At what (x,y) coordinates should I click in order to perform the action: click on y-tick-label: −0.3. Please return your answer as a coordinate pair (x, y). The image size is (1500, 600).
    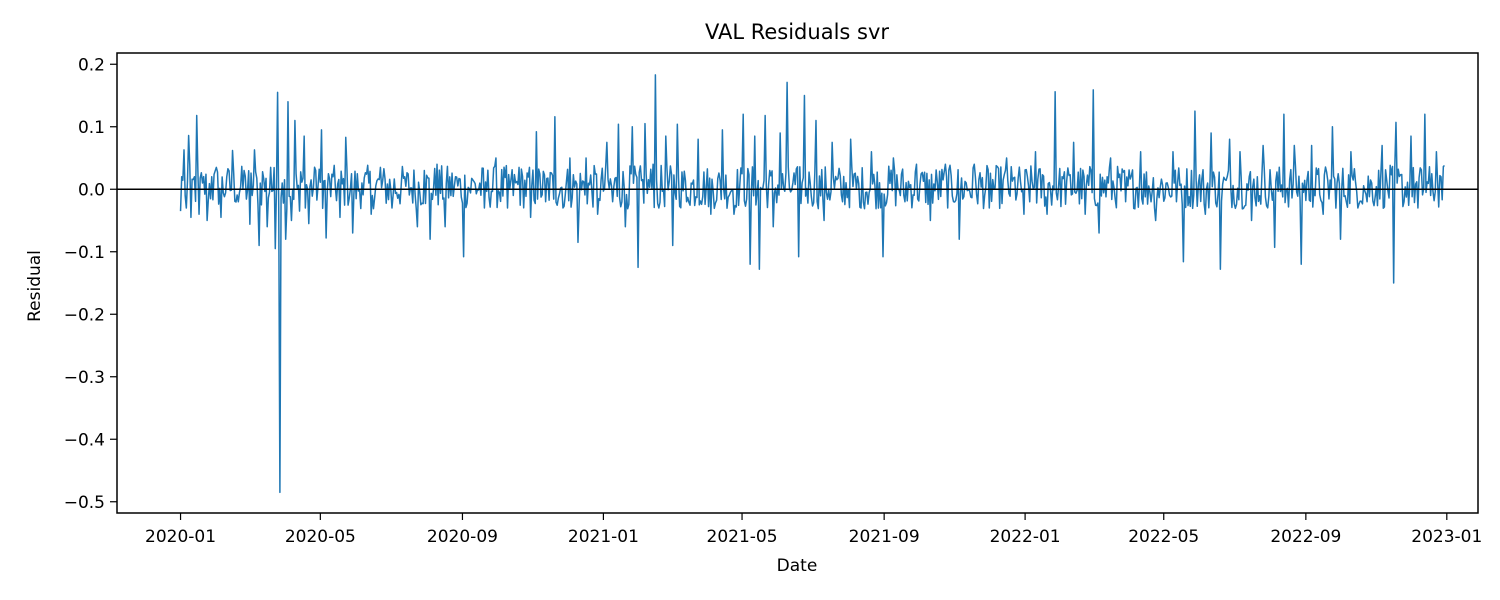
    Looking at the image, I should click on (84, 378).